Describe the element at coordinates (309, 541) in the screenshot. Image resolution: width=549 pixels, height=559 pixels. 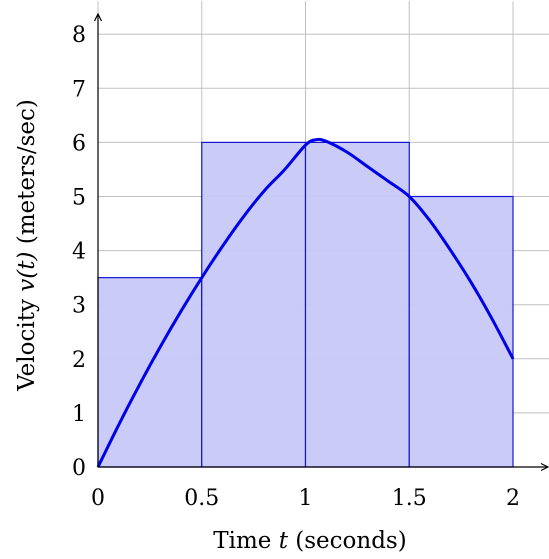
I see `x-axis-title: Time t (seconds)` at that location.